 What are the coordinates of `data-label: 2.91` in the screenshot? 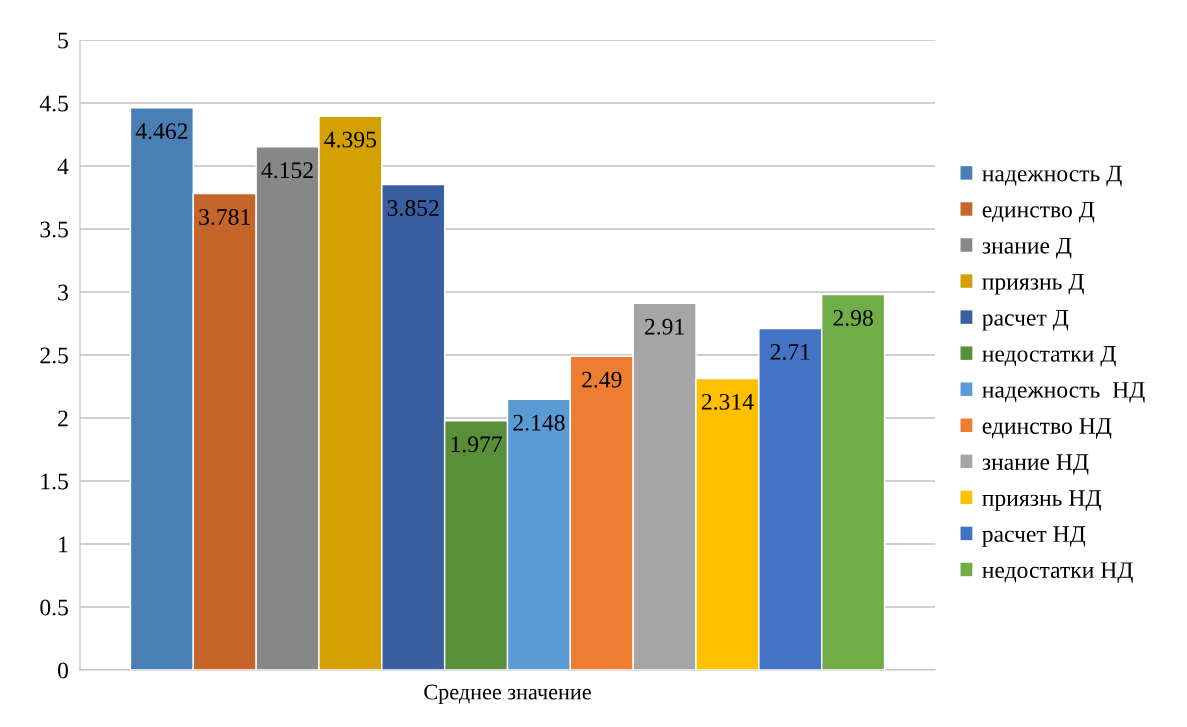 It's located at (664, 326).